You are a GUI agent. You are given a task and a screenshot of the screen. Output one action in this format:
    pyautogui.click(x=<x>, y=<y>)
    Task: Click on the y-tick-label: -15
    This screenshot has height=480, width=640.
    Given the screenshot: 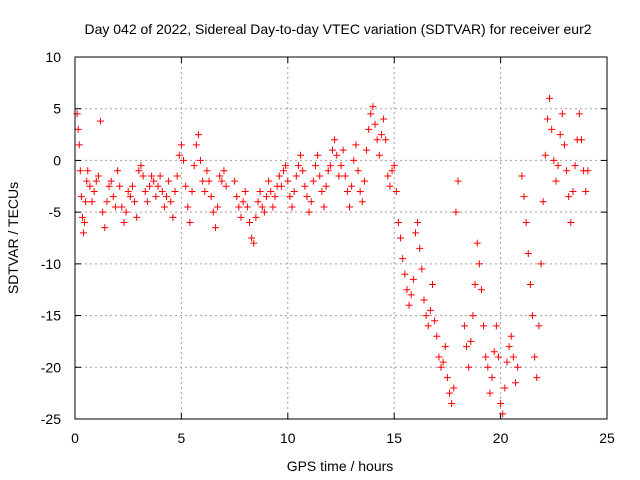 What is the action you would take?
    pyautogui.click(x=51, y=316)
    